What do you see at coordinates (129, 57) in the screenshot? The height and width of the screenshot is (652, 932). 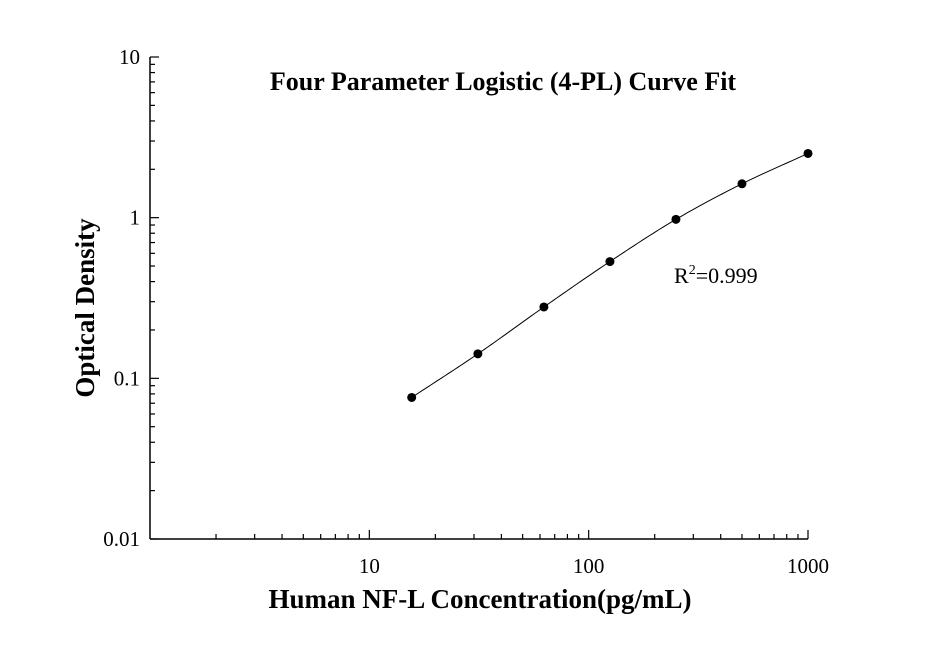 I see `y-tick-label: 10` at bounding box center [129, 57].